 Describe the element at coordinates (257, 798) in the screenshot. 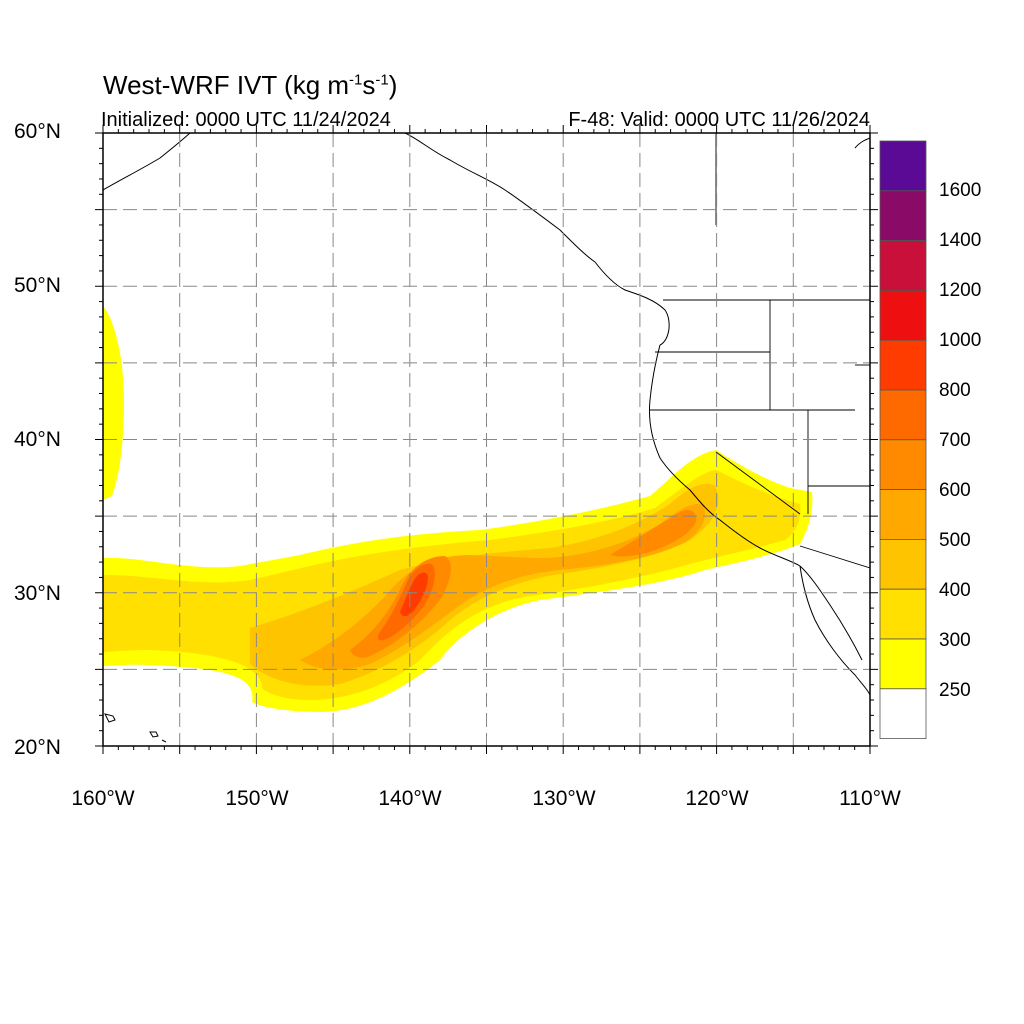

I see `lon-label-150w: 150°W` at that location.